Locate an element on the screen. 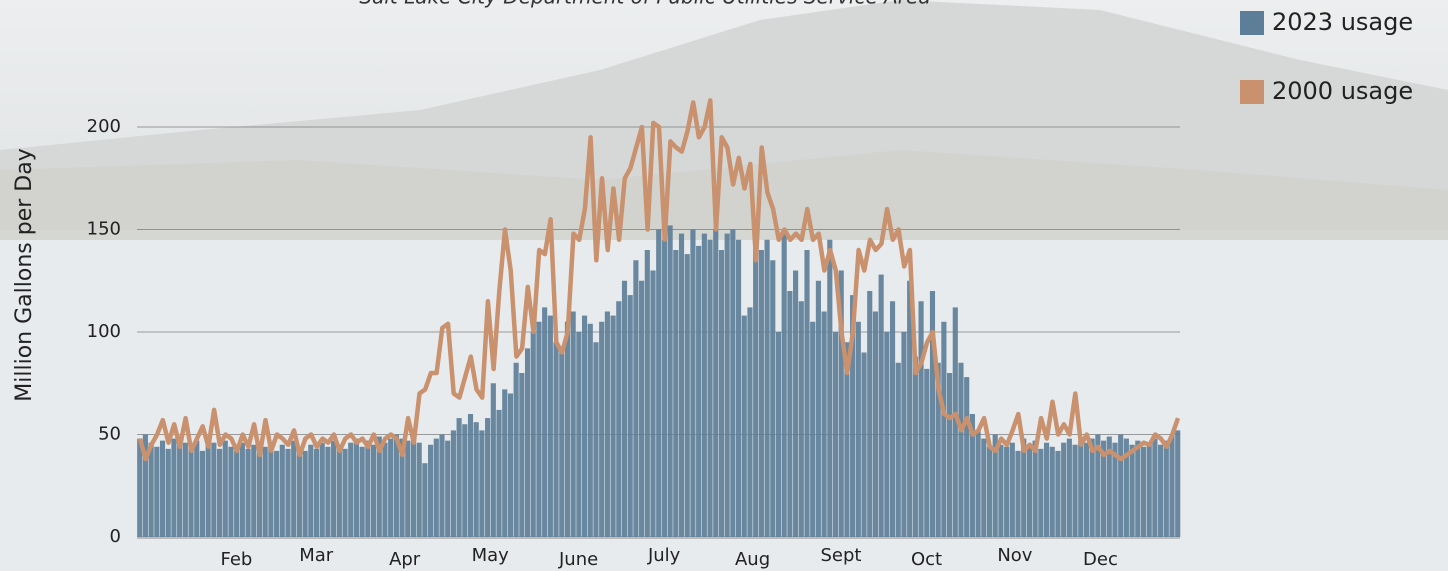 Image resolution: width=1448 pixels, height=571 pixels. y-tick-label: 100 is located at coordinates (104, 331).